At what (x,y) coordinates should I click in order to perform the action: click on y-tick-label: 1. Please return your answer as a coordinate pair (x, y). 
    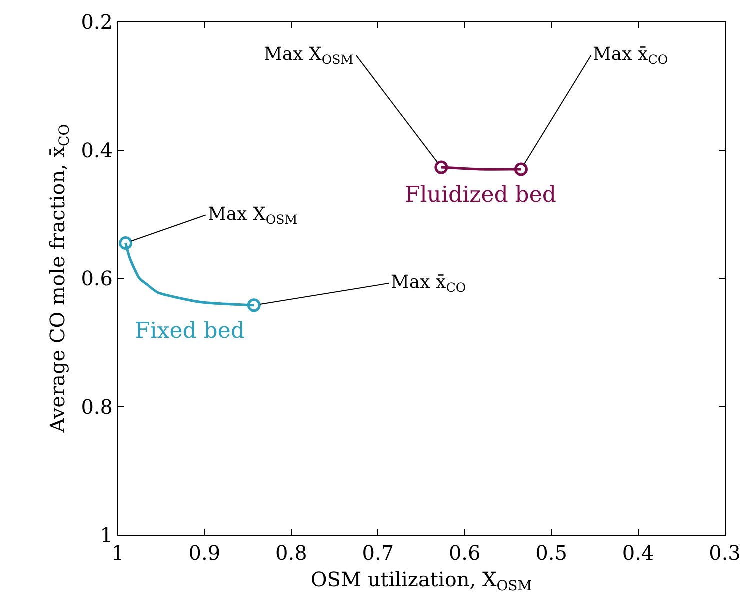
    Looking at the image, I should click on (106, 535).